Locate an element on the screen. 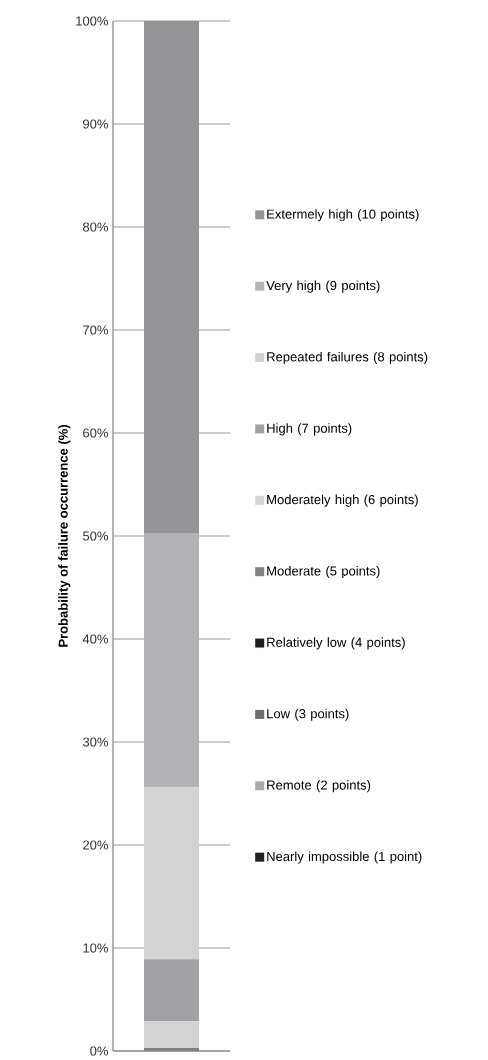 This screenshot has width=488, height=1060. legend-label: Moderate (5 points) is located at coordinates (323, 572).